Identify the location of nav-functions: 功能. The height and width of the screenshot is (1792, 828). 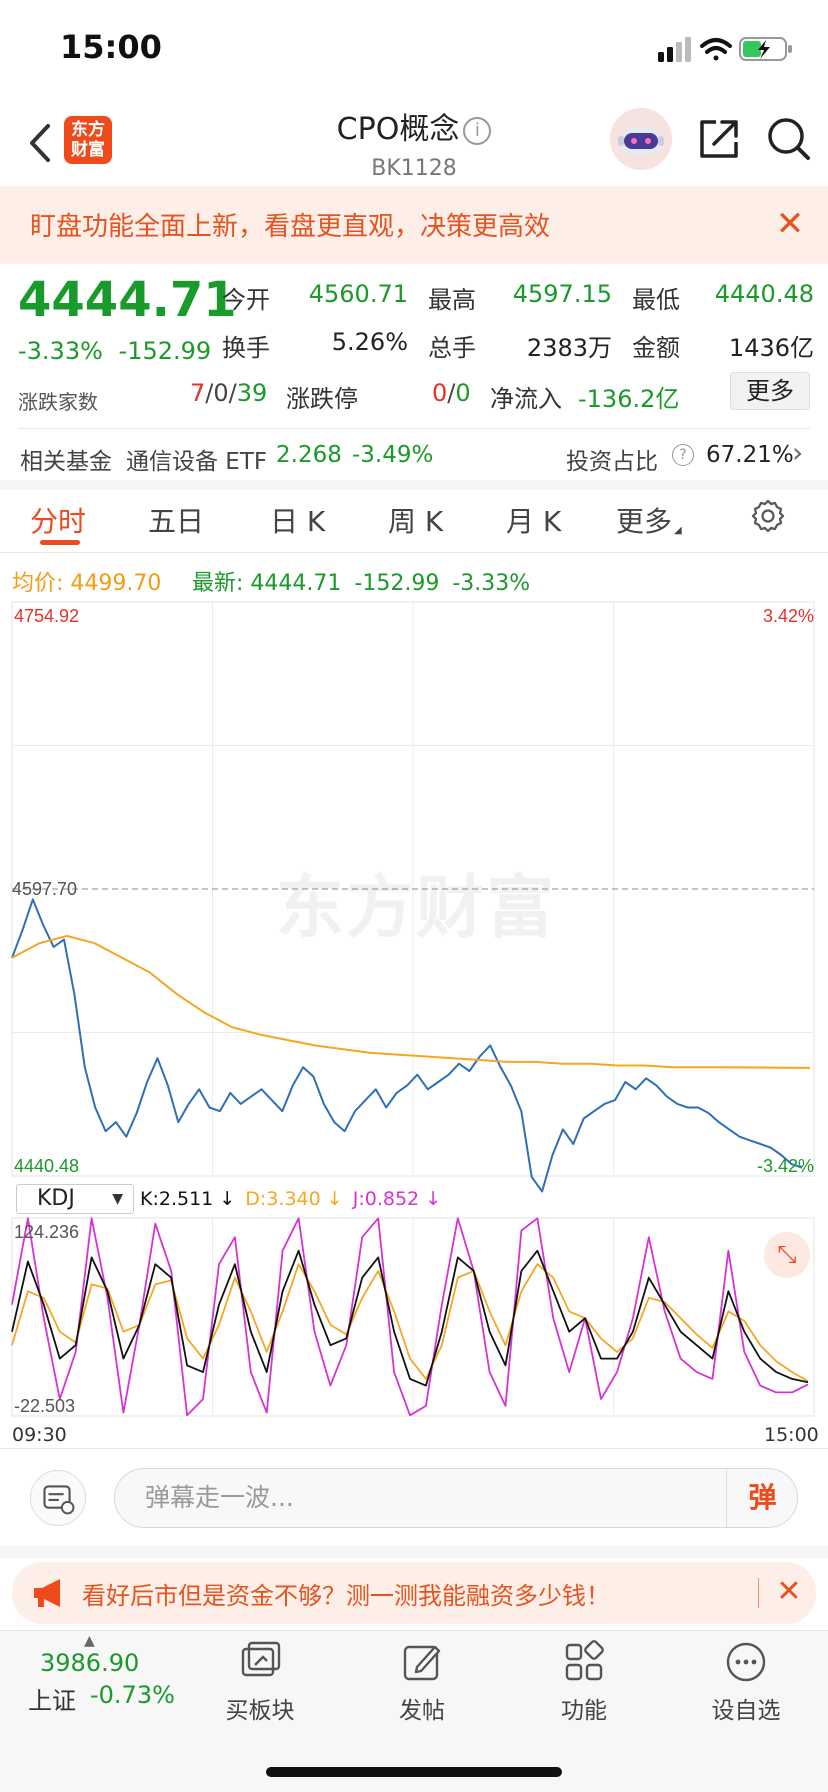
(584, 1682).